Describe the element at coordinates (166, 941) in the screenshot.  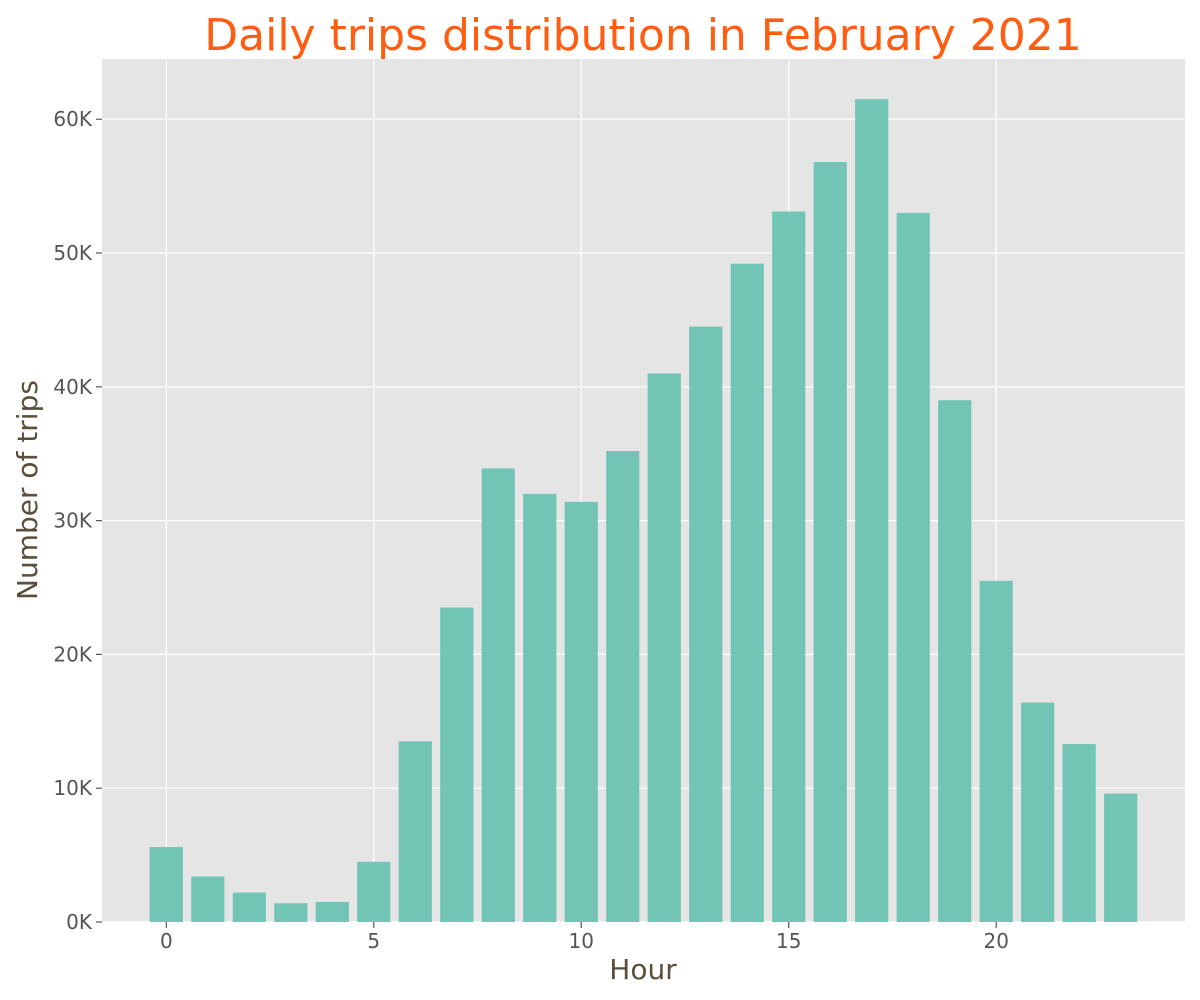
I see `x-tick-label: 0` at that location.